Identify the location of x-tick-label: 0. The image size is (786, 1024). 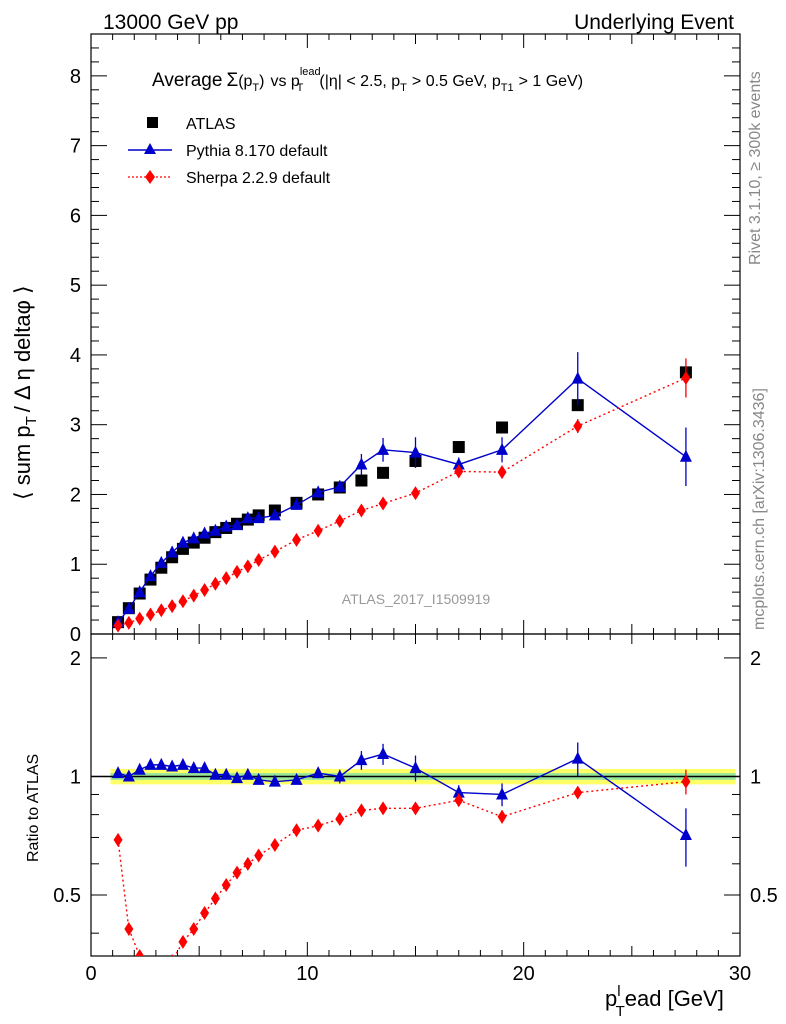
(90, 974).